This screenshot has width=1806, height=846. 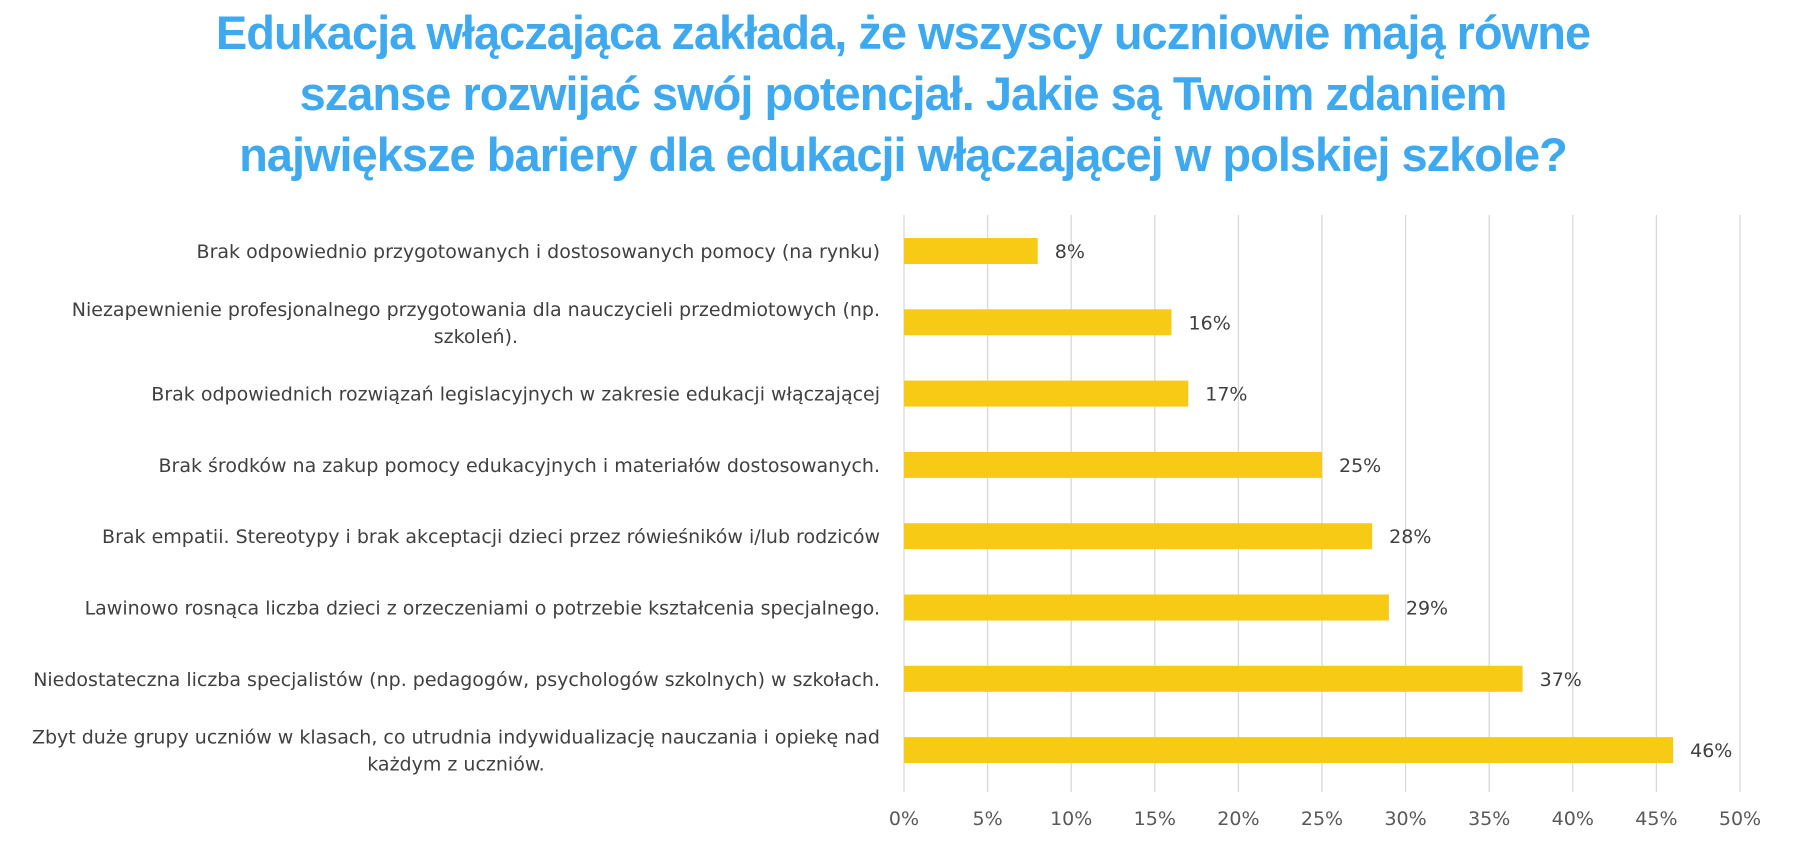 What do you see at coordinates (1238, 819) in the screenshot?
I see `x-tick-label: 20%` at bounding box center [1238, 819].